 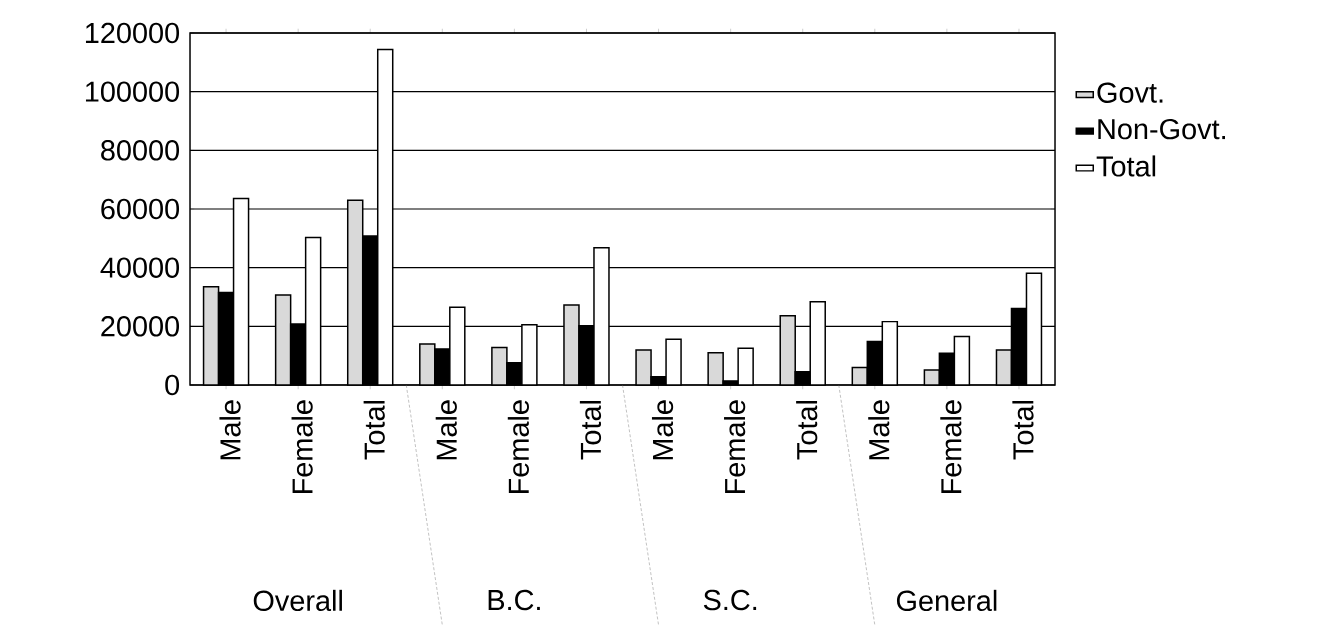 What do you see at coordinates (132, 33) in the screenshot?
I see `y-tick-label: 120000` at bounding box center [132, 33].